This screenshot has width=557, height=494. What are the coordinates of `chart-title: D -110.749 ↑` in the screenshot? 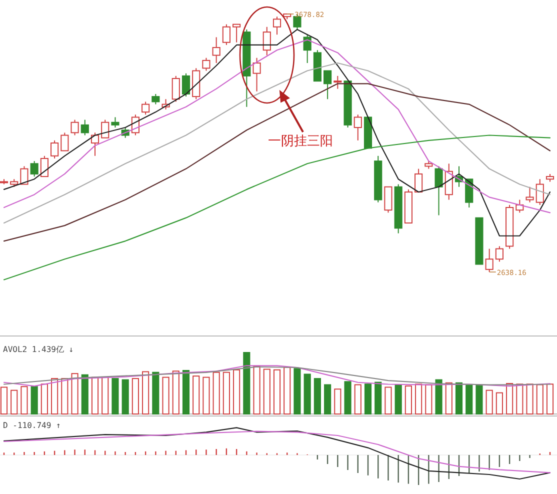 It's located at (32, 425).